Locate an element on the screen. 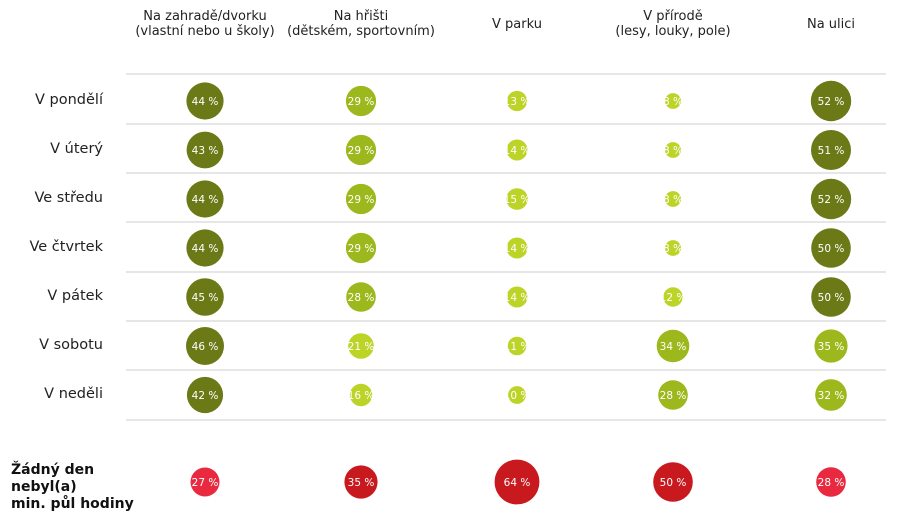 The image size is (901, 522). row-label: V sobotu is located at coordinates (71, 345).